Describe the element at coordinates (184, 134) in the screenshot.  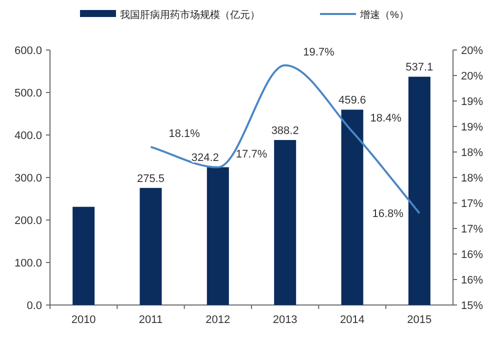
I see `data-label: 18.1%` at that location.